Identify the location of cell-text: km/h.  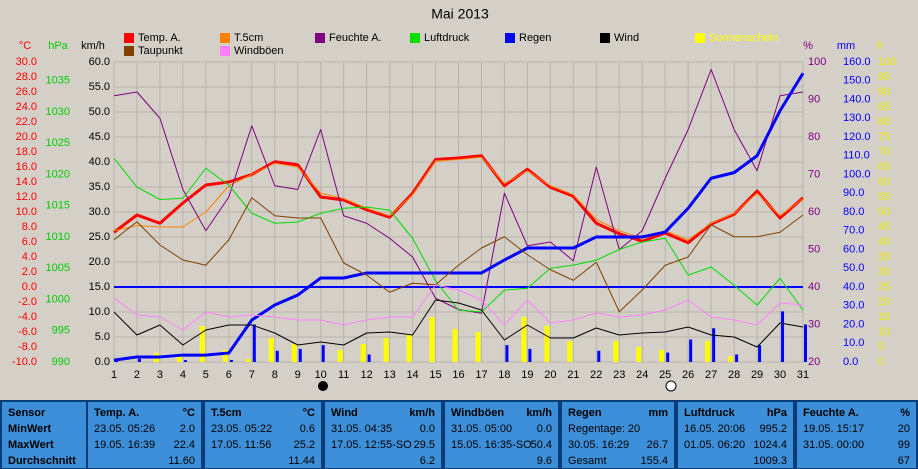
(539, 413).